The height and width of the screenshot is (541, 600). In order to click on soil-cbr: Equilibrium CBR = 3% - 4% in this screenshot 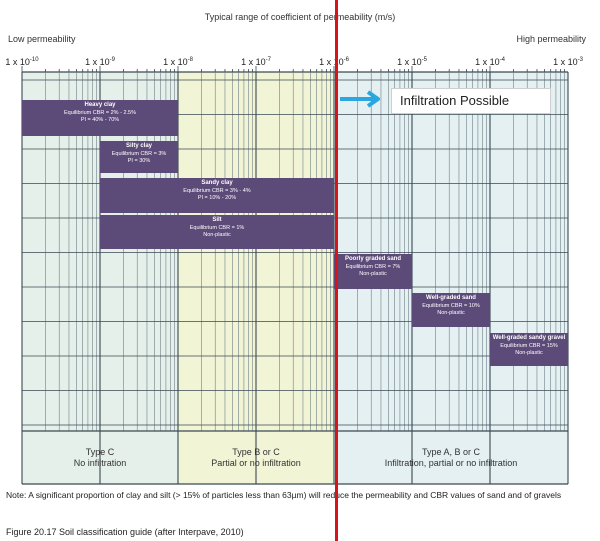, I will do `click(217, 190)`.